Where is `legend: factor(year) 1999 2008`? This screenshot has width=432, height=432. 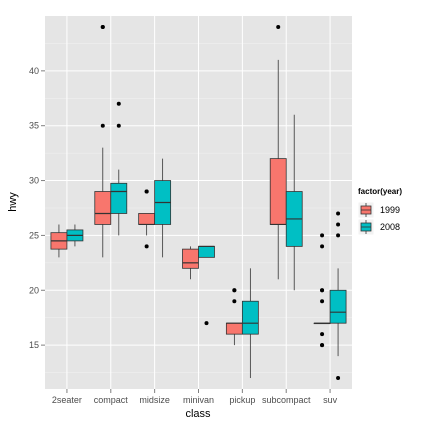
legend: factor(year) 1999 2008 is located at coordinates (379, 211).